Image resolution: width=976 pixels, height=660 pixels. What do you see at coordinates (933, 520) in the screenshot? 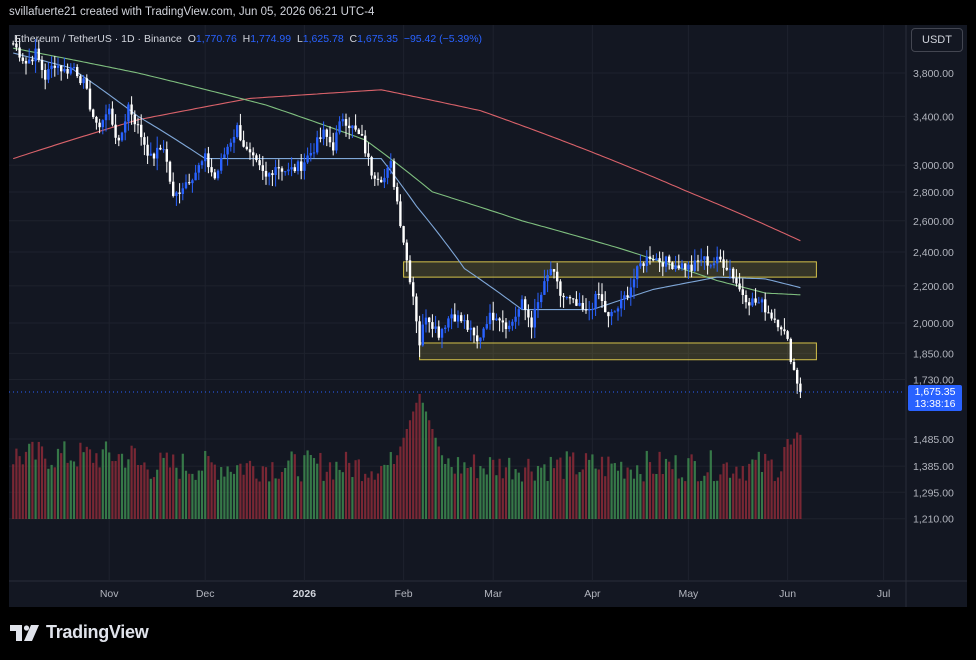
I see `y-tick-label: 1,210.00` at bounding box center [933, 520].